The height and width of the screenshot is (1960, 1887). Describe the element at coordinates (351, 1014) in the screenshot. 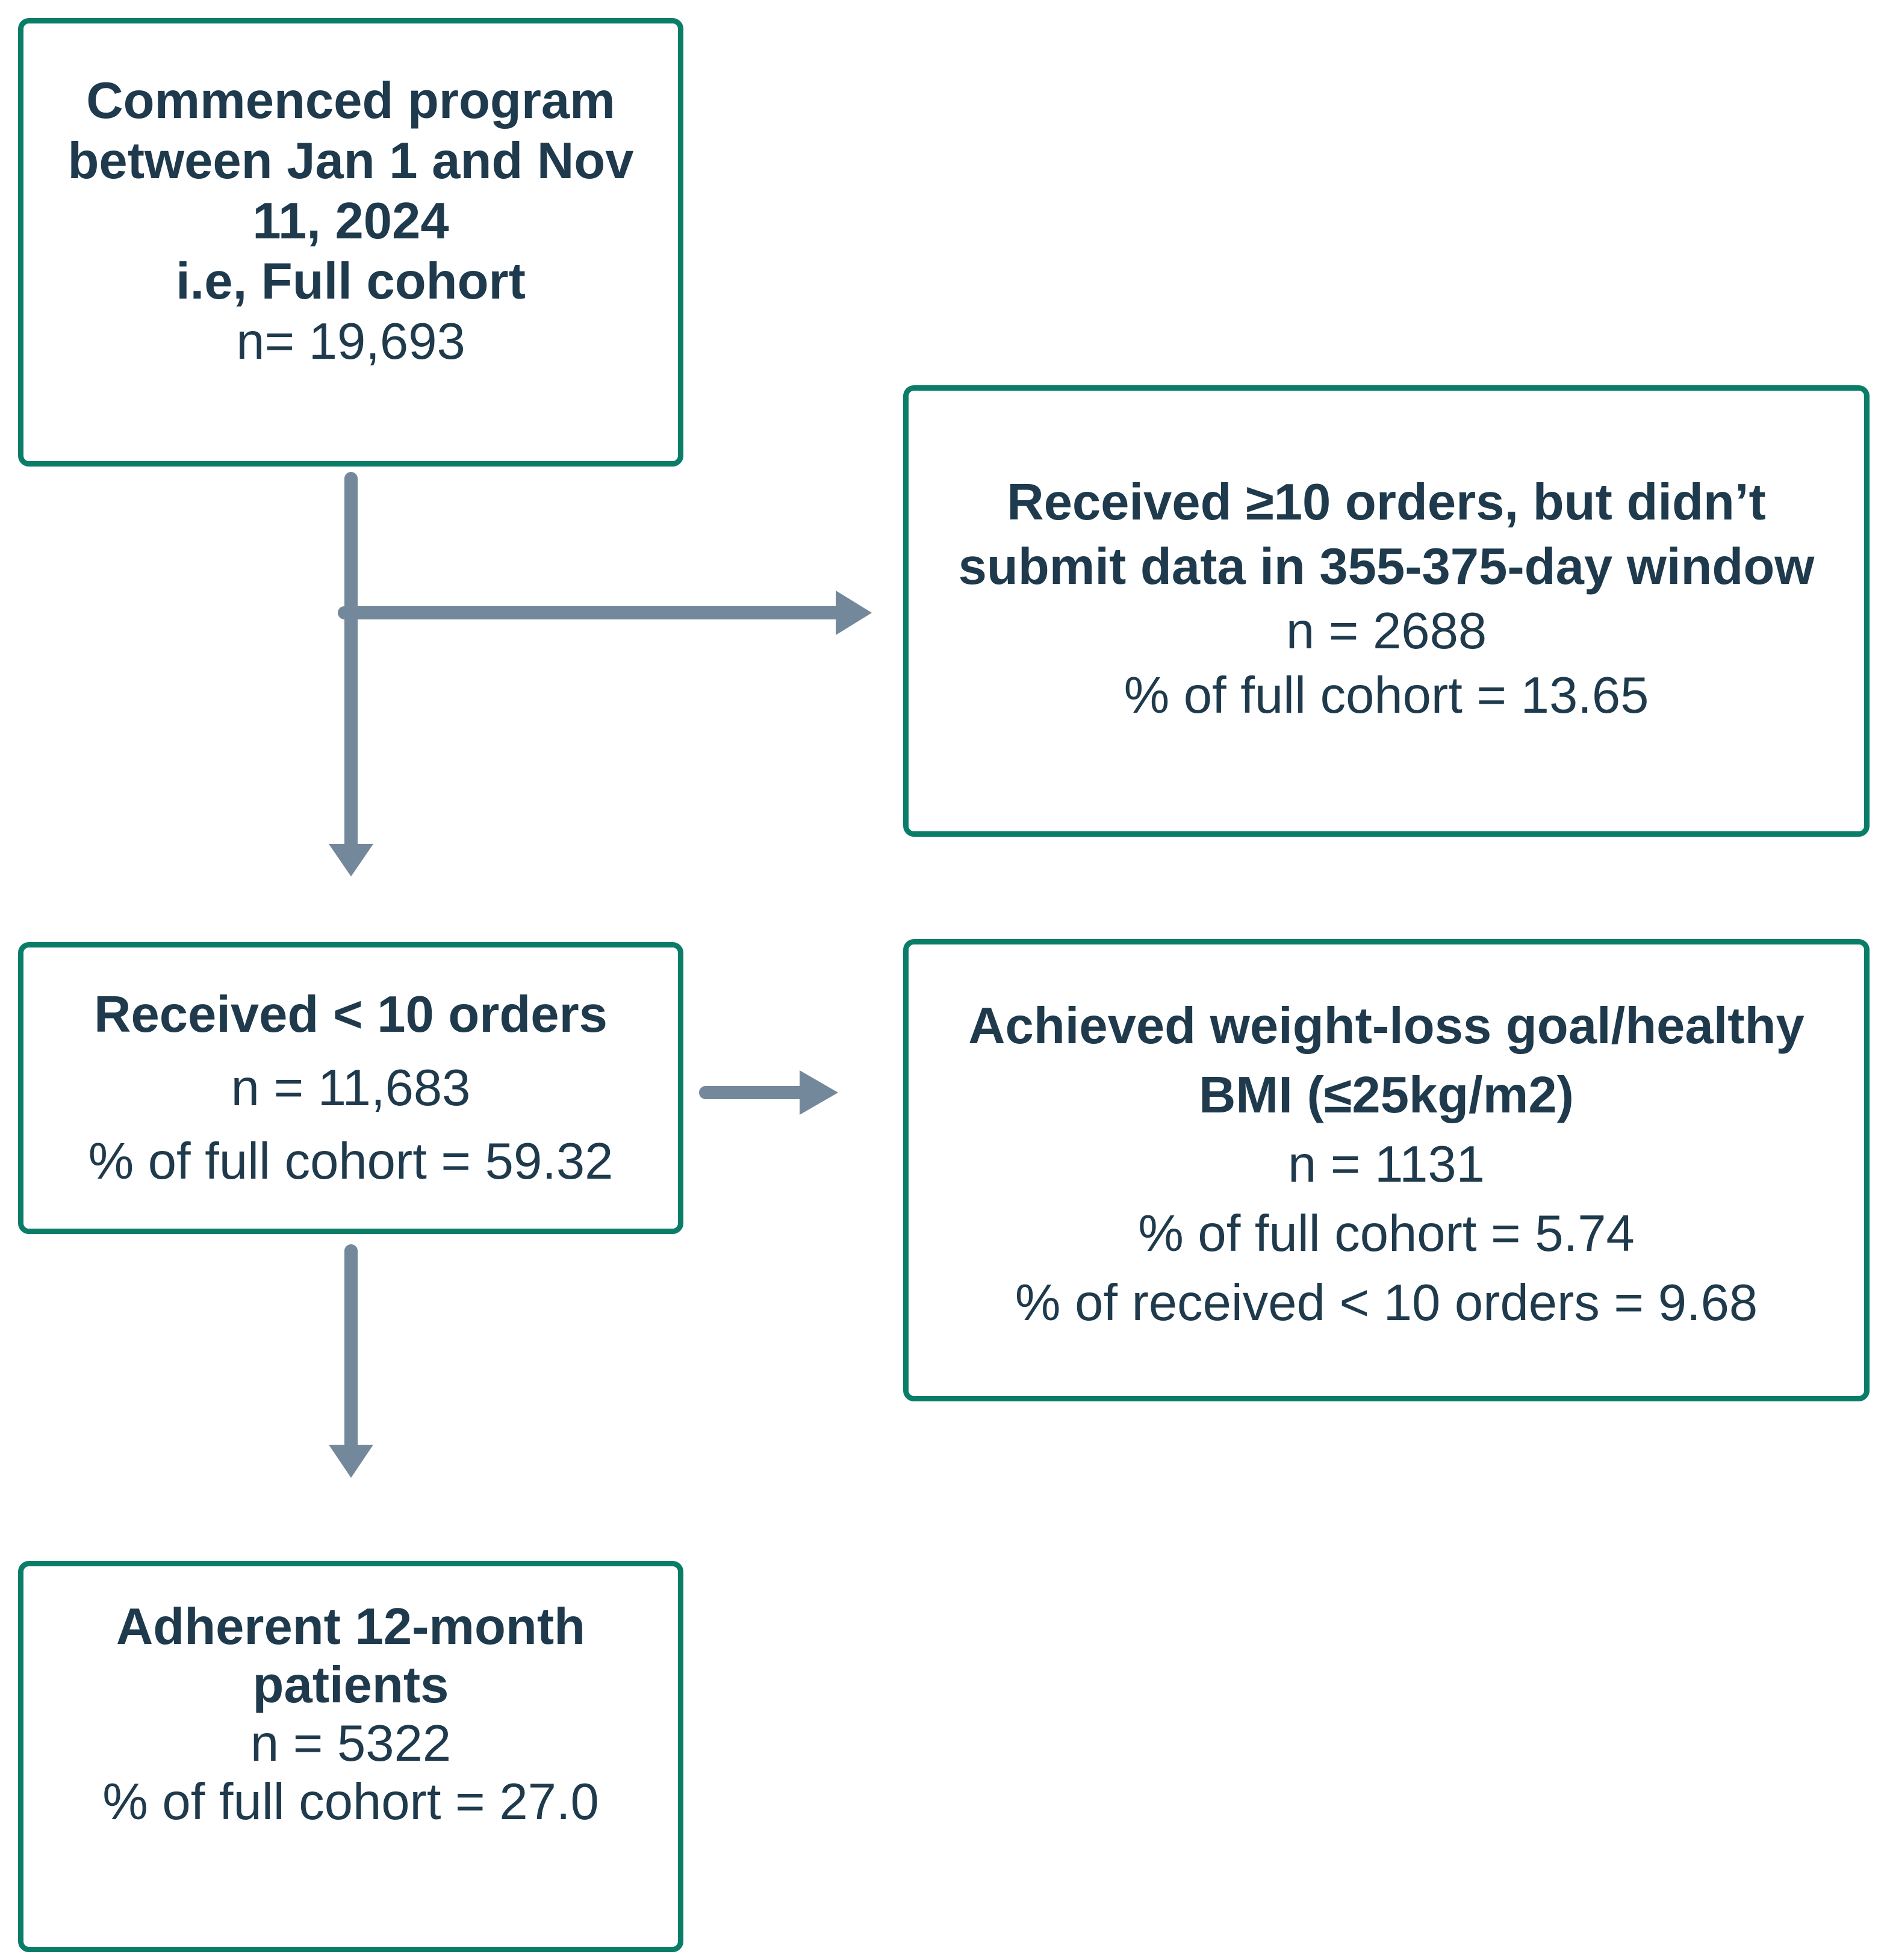

I see `box-heading-line: Received < 10 orders` at that location.